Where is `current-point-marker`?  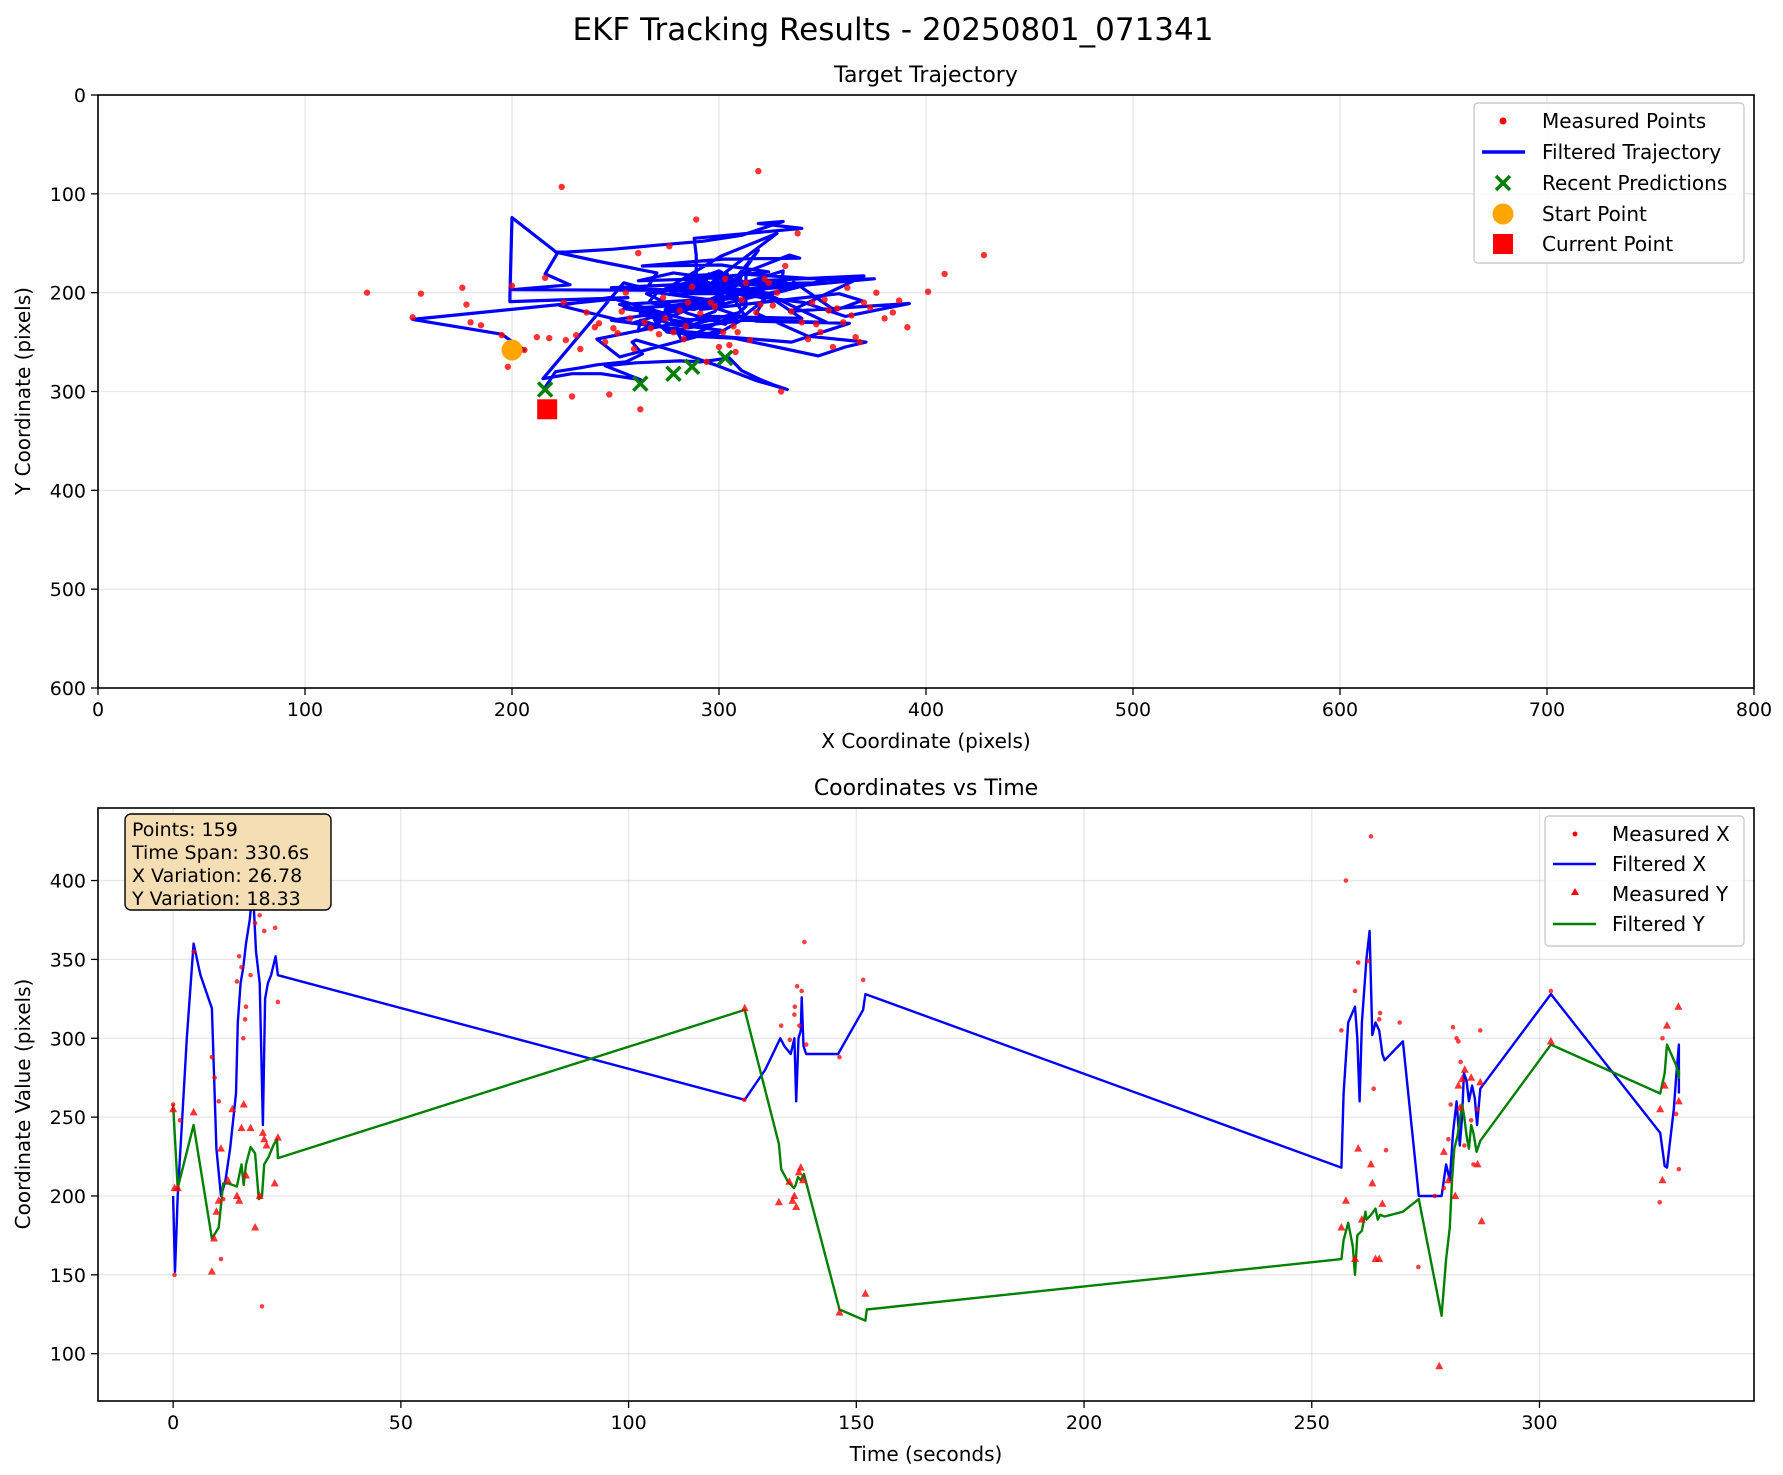 current-point-marker is located at coordinates (547, 409).